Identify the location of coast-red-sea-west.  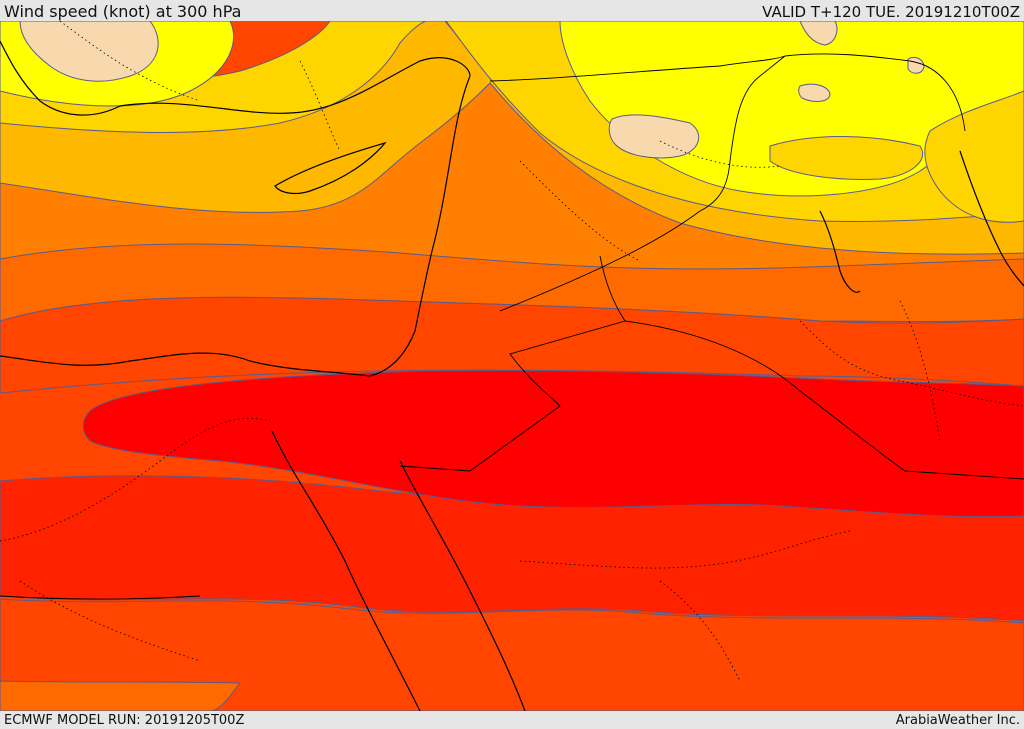
(346, 570).